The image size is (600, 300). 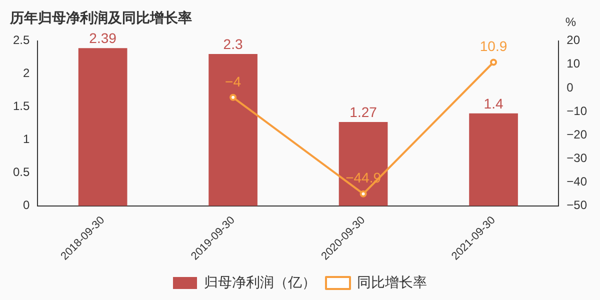 I want to click on y2-tick-label: −20, so click(x=577, y=134).